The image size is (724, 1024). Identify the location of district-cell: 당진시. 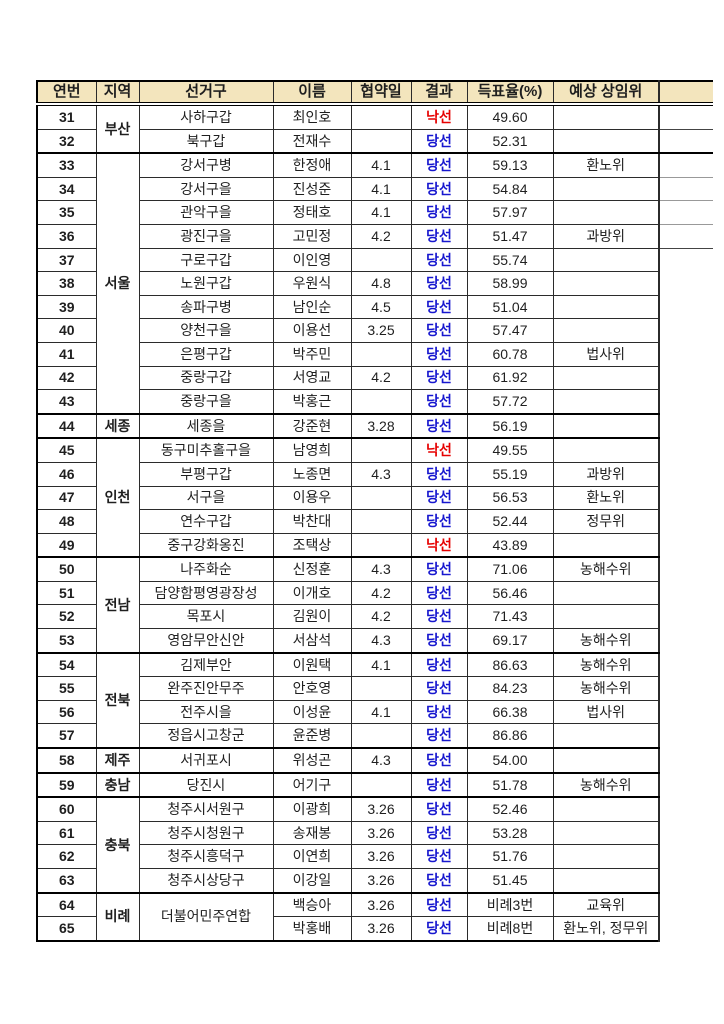
(206, 785).